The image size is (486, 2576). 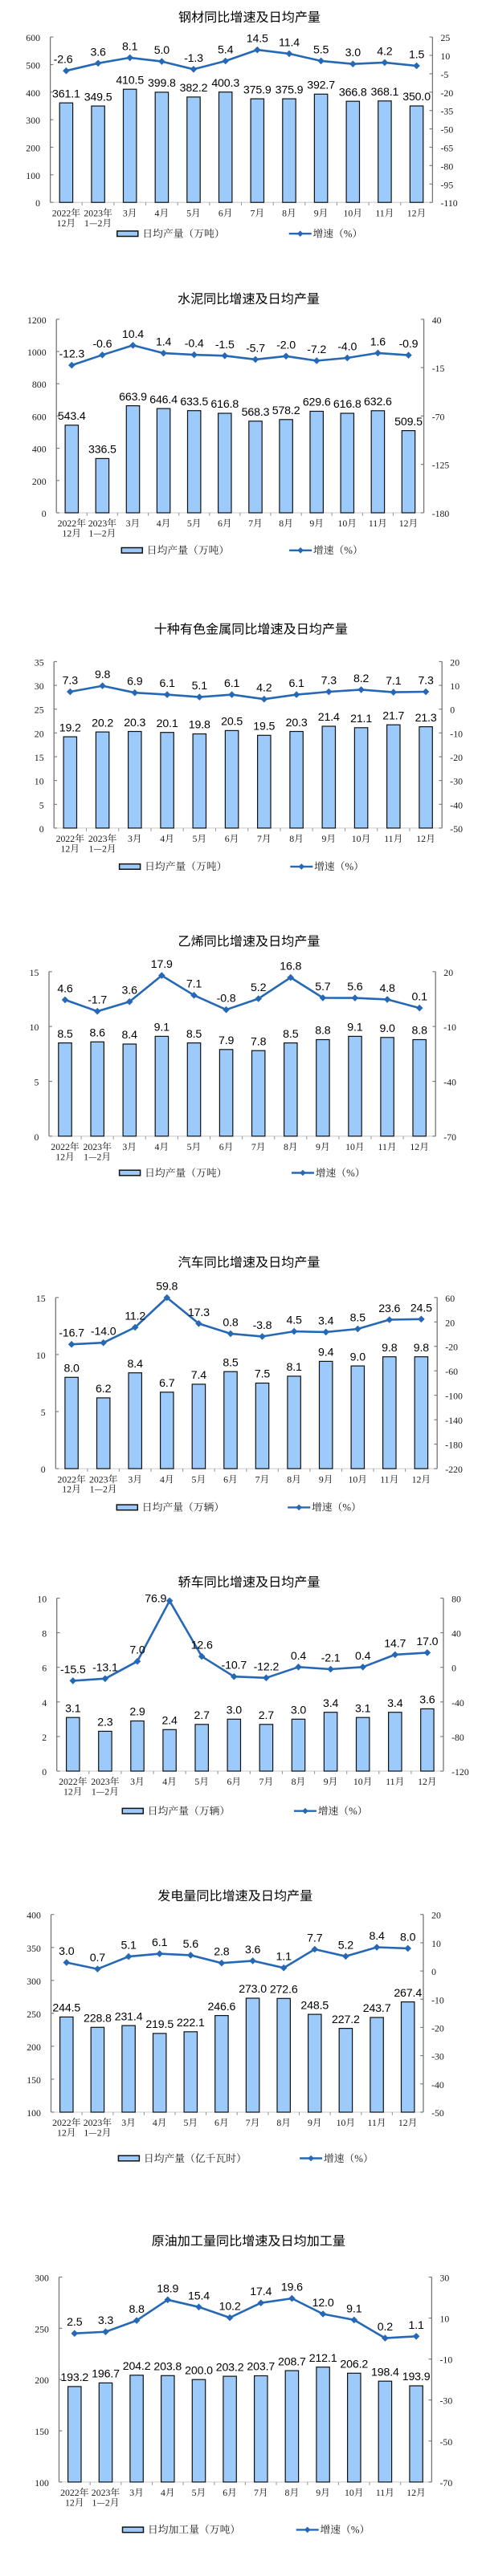 What do you see at coordinates (267, 1666) in the screenshot?
I see `svg-text: -12.2` at bounding box center [267, 1666].